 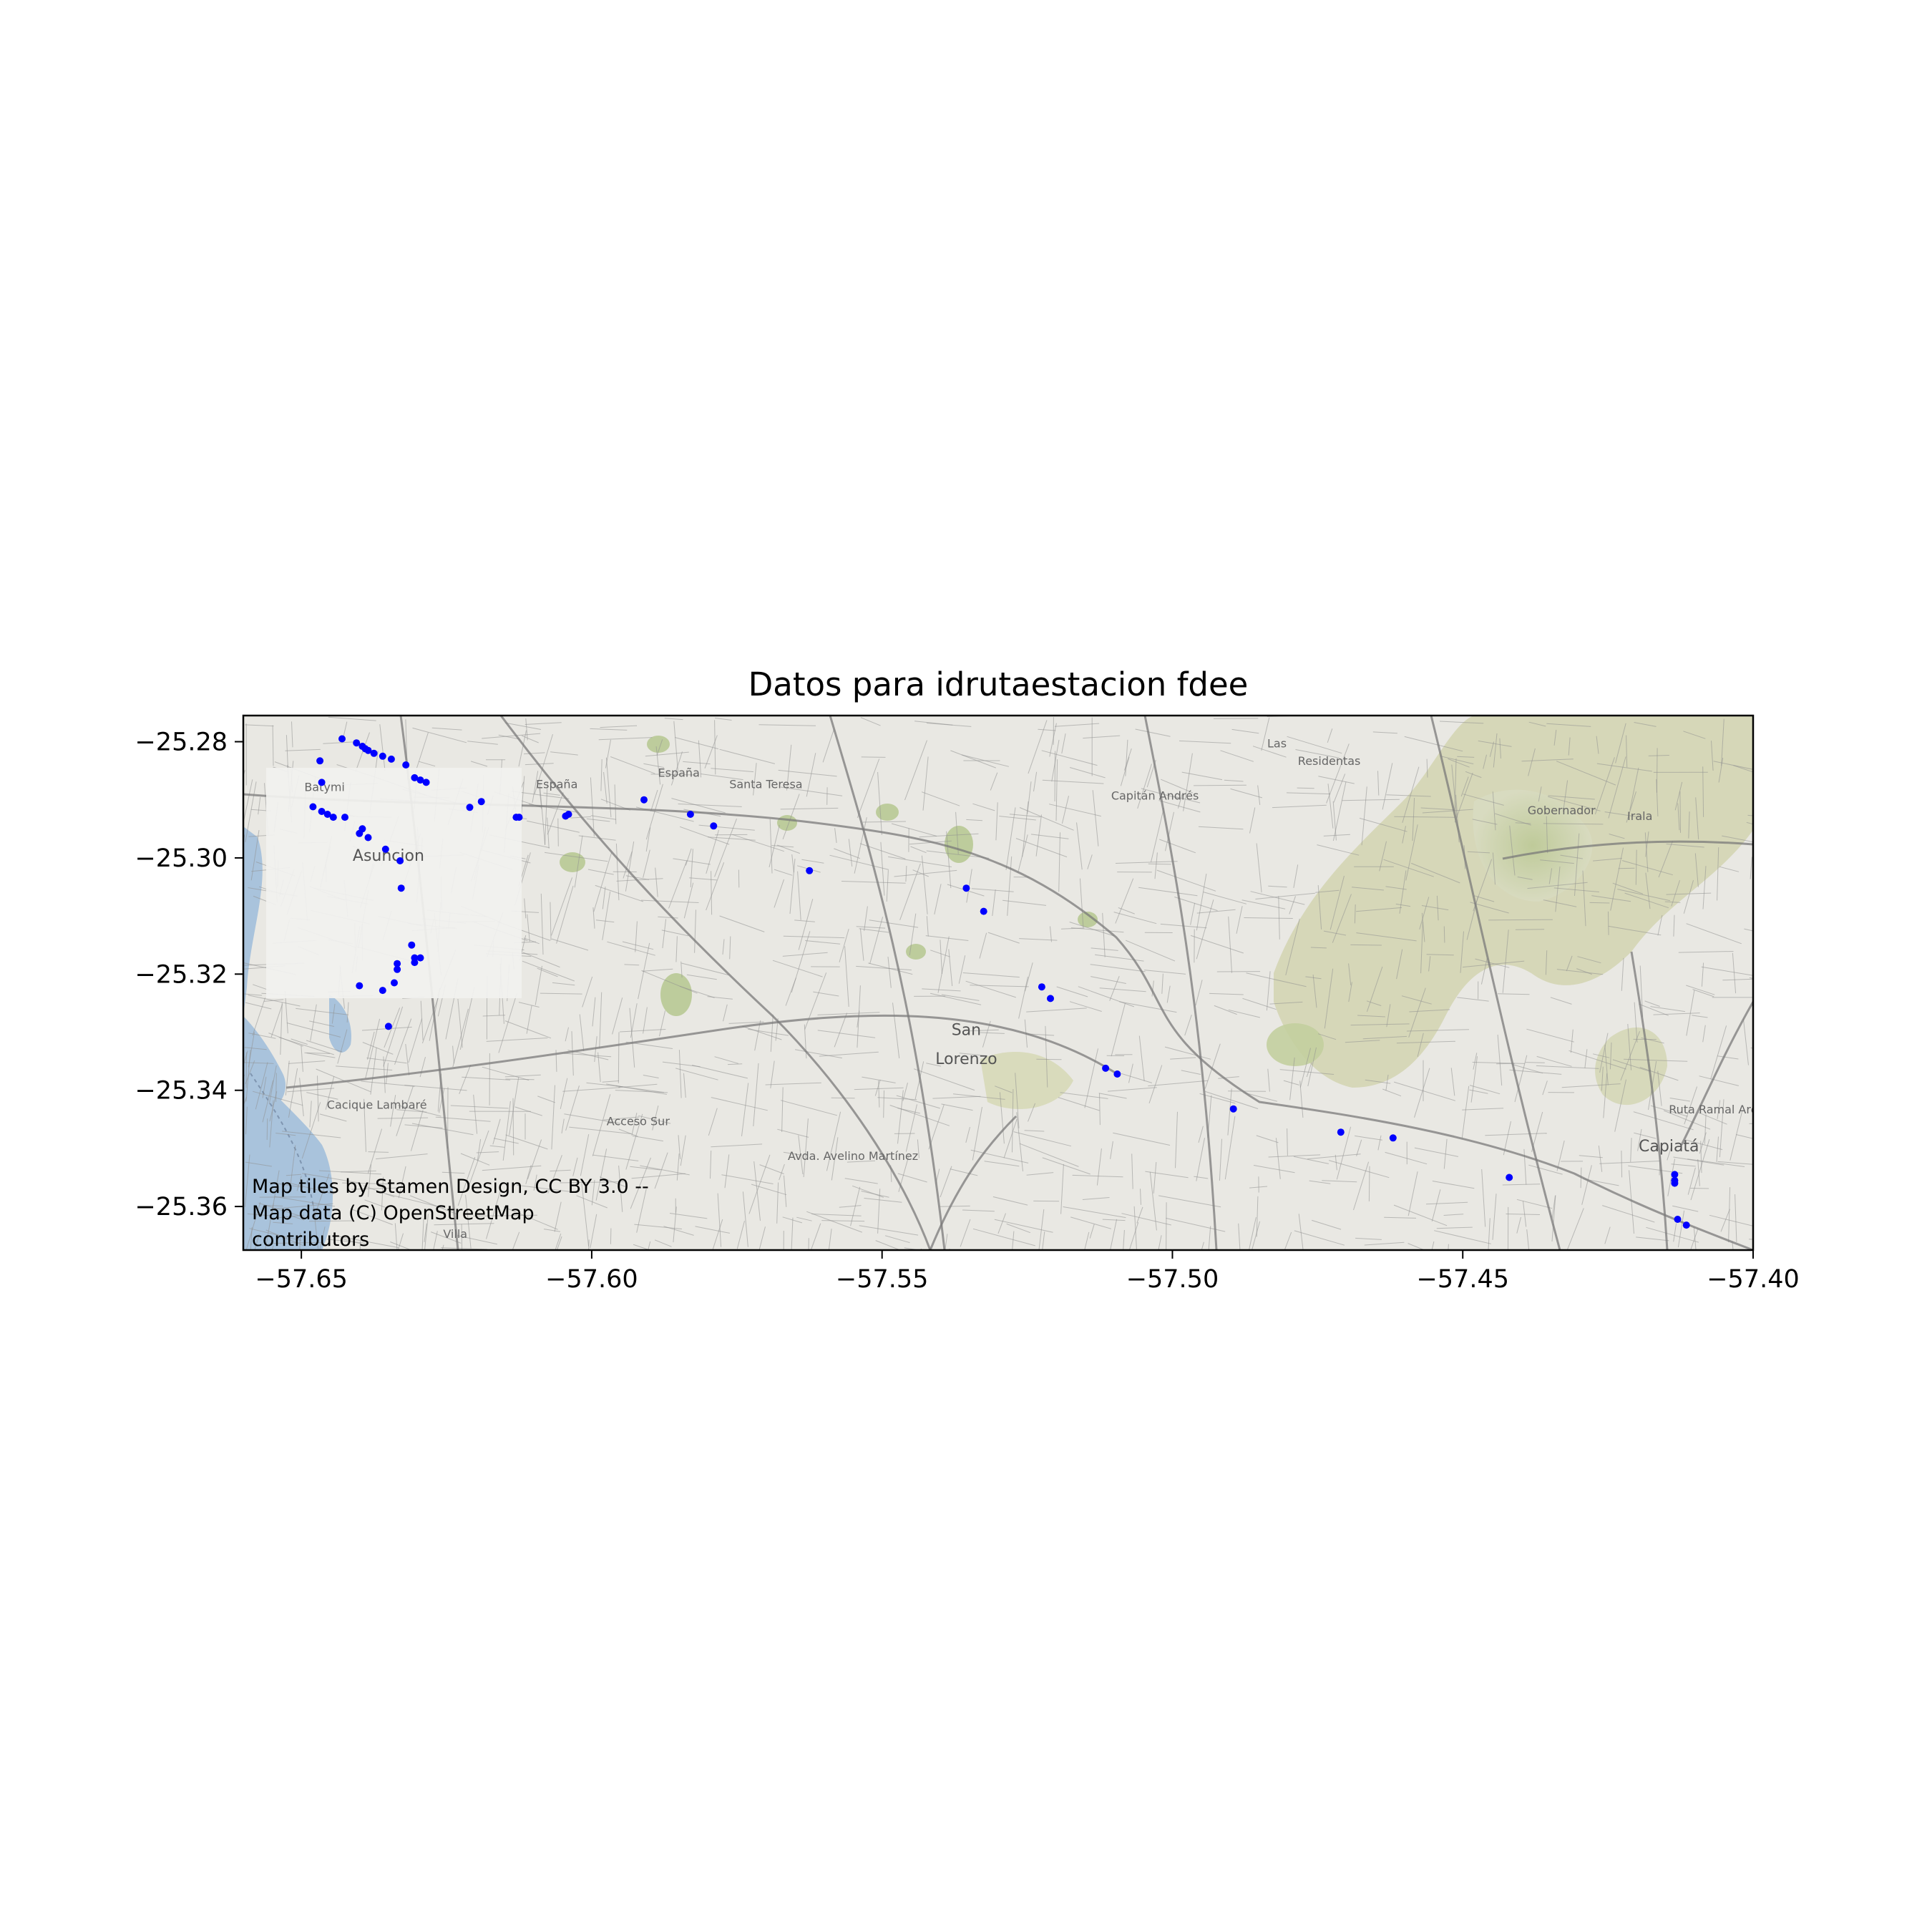 I want to click on x-tick-label: −57.45, so click(x=1462, y=1279).